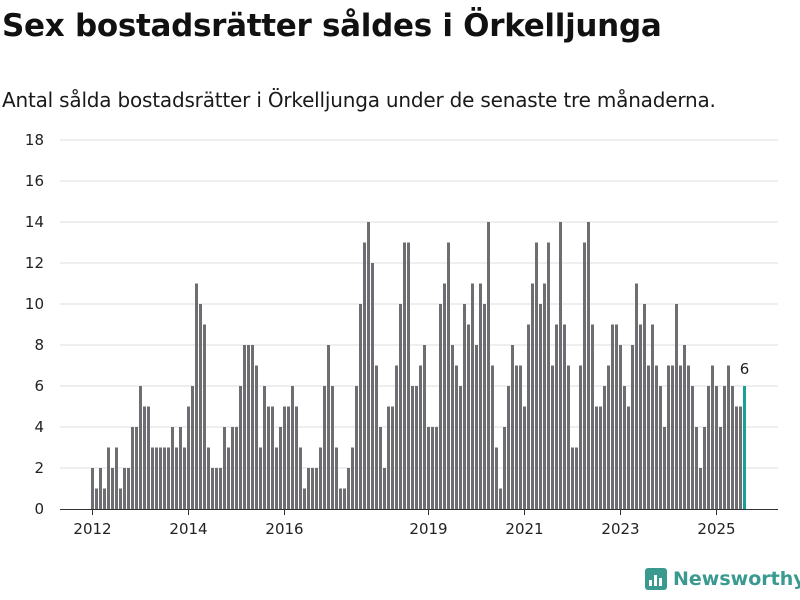 The width and height of the screenshot is (800, 600). I want to click on last-value-label: 6, so click(745, 369).